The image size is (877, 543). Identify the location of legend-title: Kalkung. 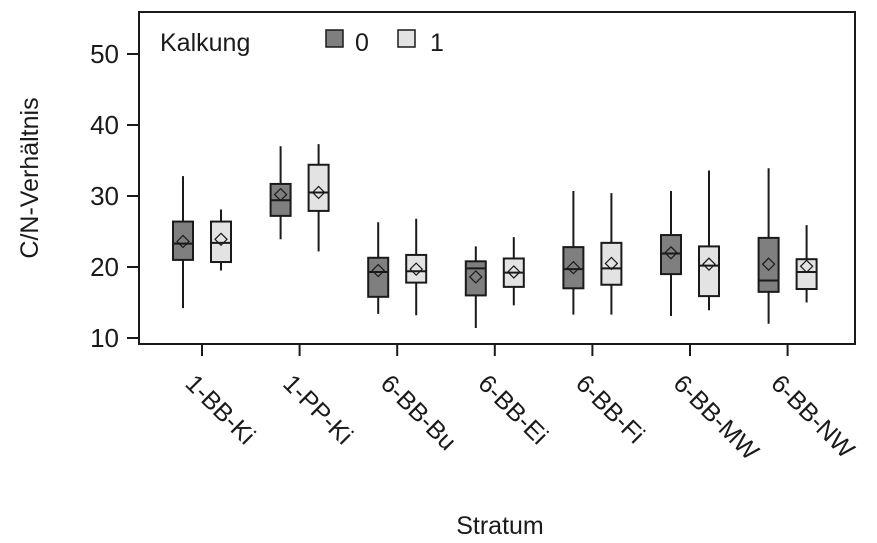
(205, 43).